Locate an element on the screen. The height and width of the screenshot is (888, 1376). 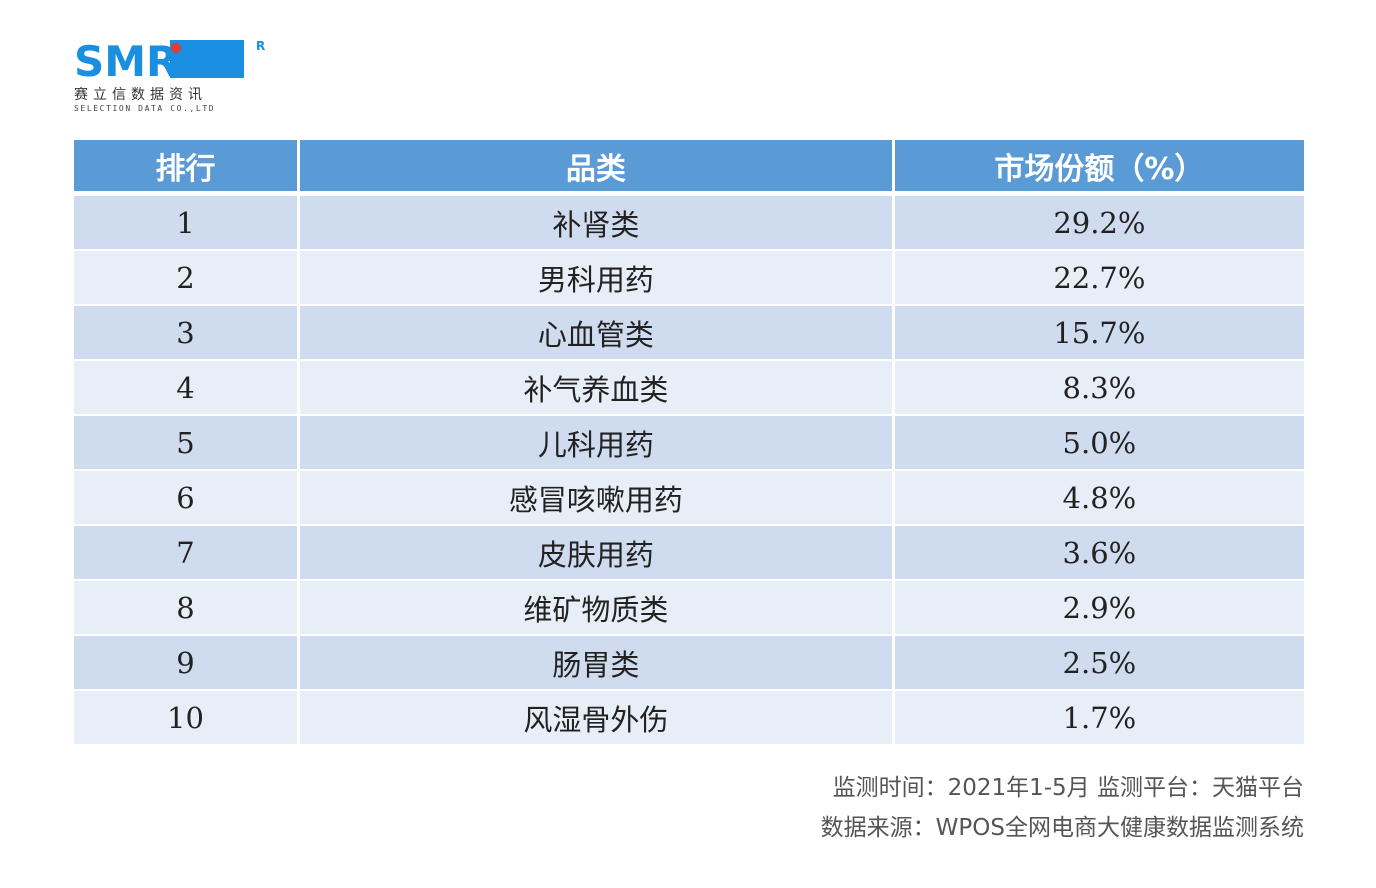
monitoring-period-note: 监测时间：2021年1-5月 监测平台：天猫平台 is located at coordinates (1068, 788).